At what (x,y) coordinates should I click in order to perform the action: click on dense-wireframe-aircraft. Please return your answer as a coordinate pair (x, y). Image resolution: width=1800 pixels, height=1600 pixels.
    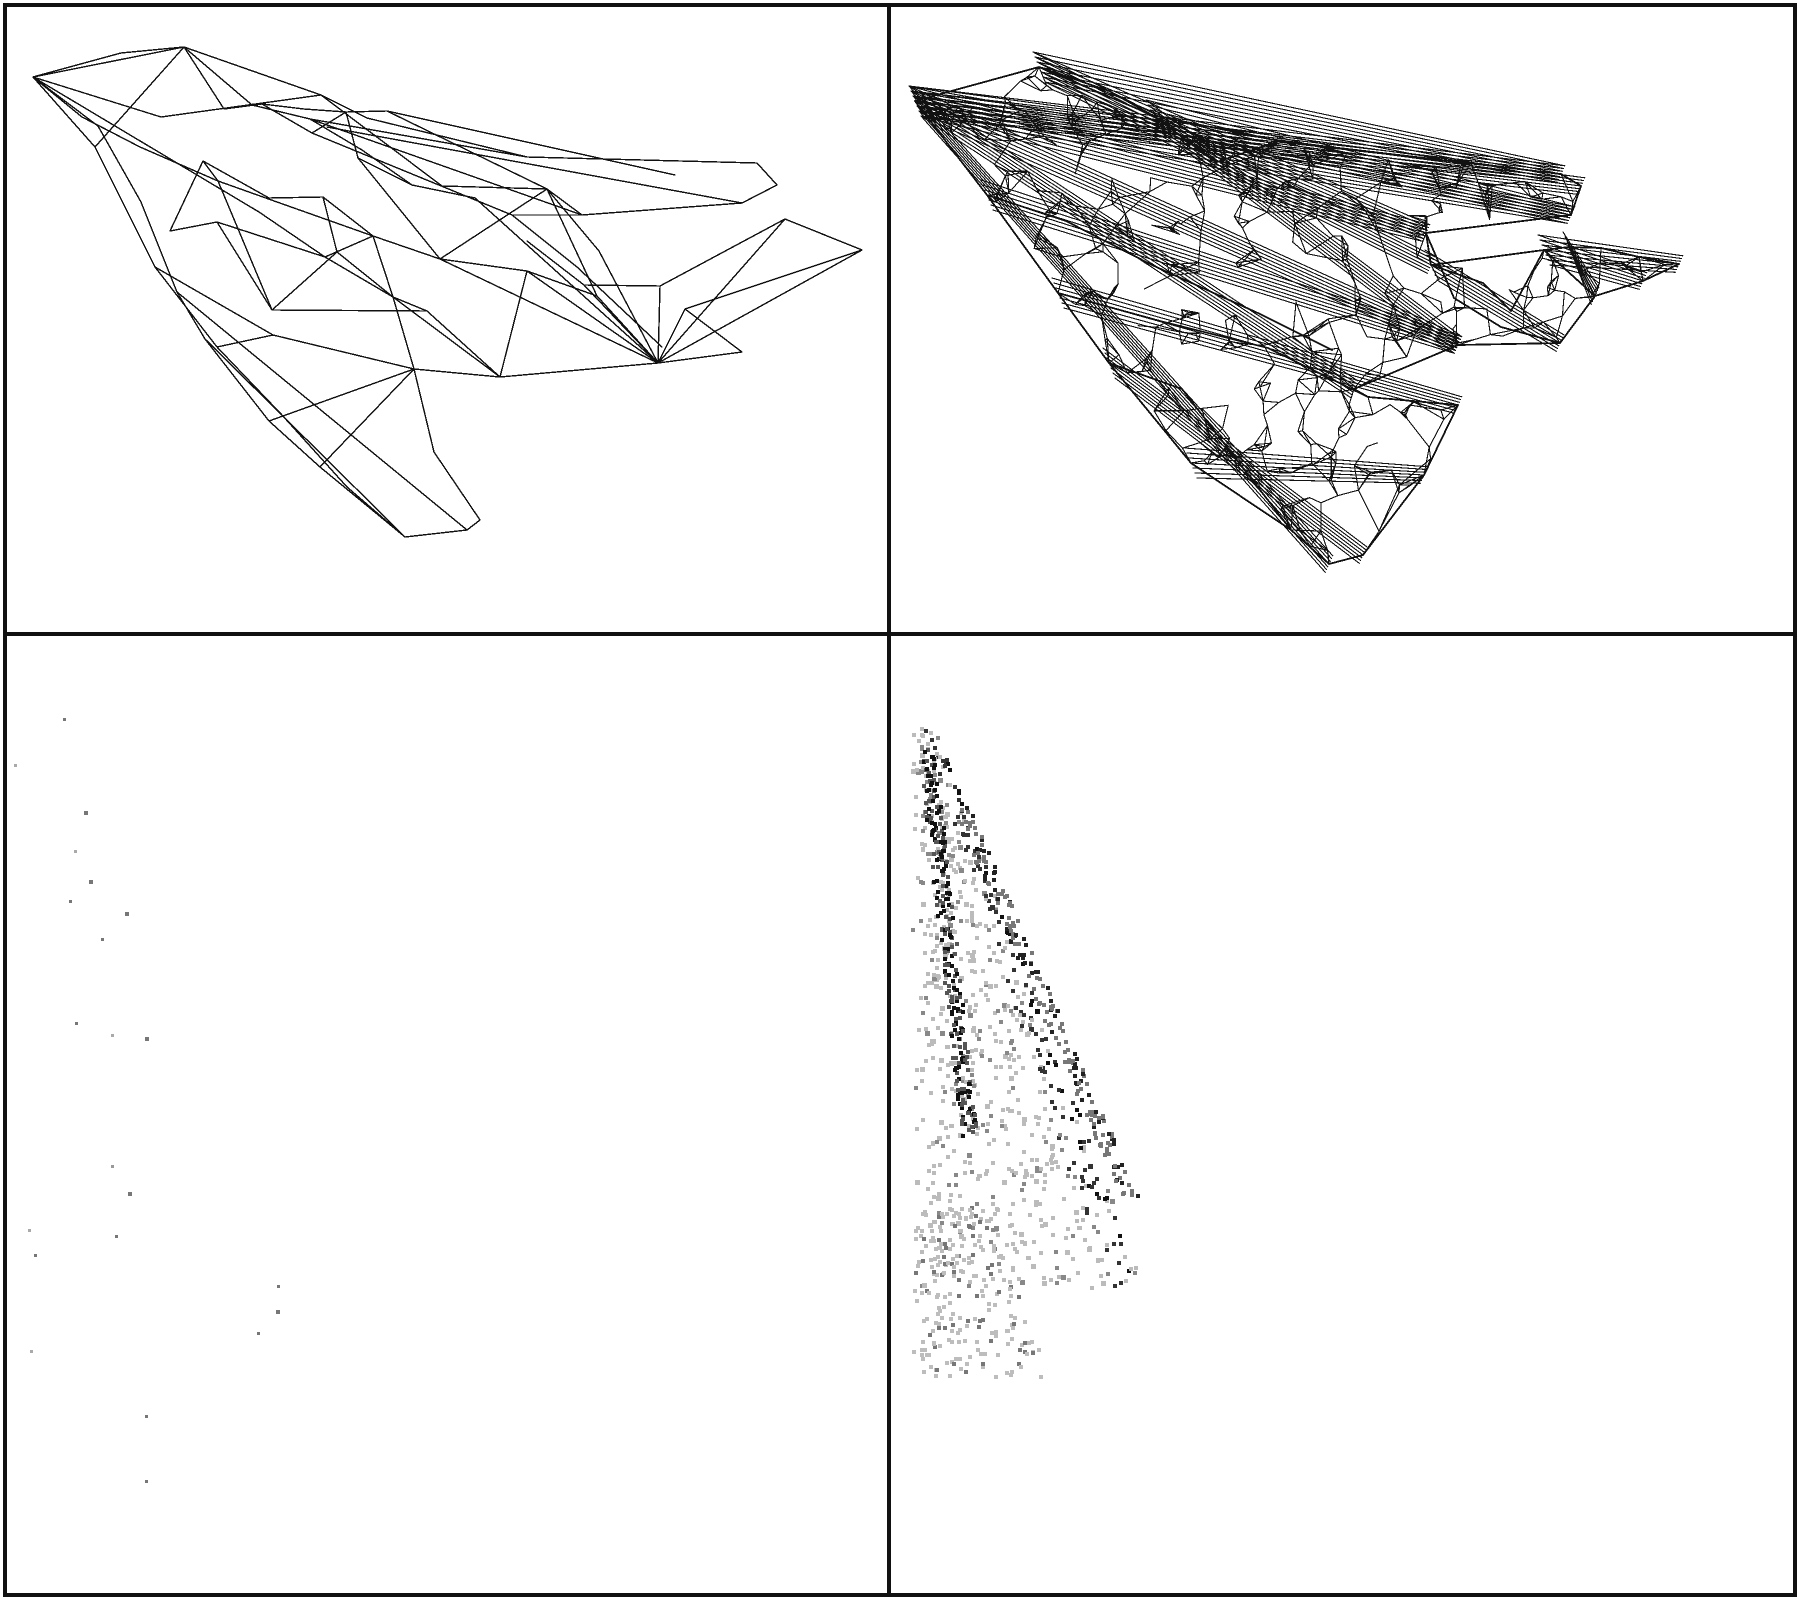
    Looking at the image, I should click on (1296, 312).